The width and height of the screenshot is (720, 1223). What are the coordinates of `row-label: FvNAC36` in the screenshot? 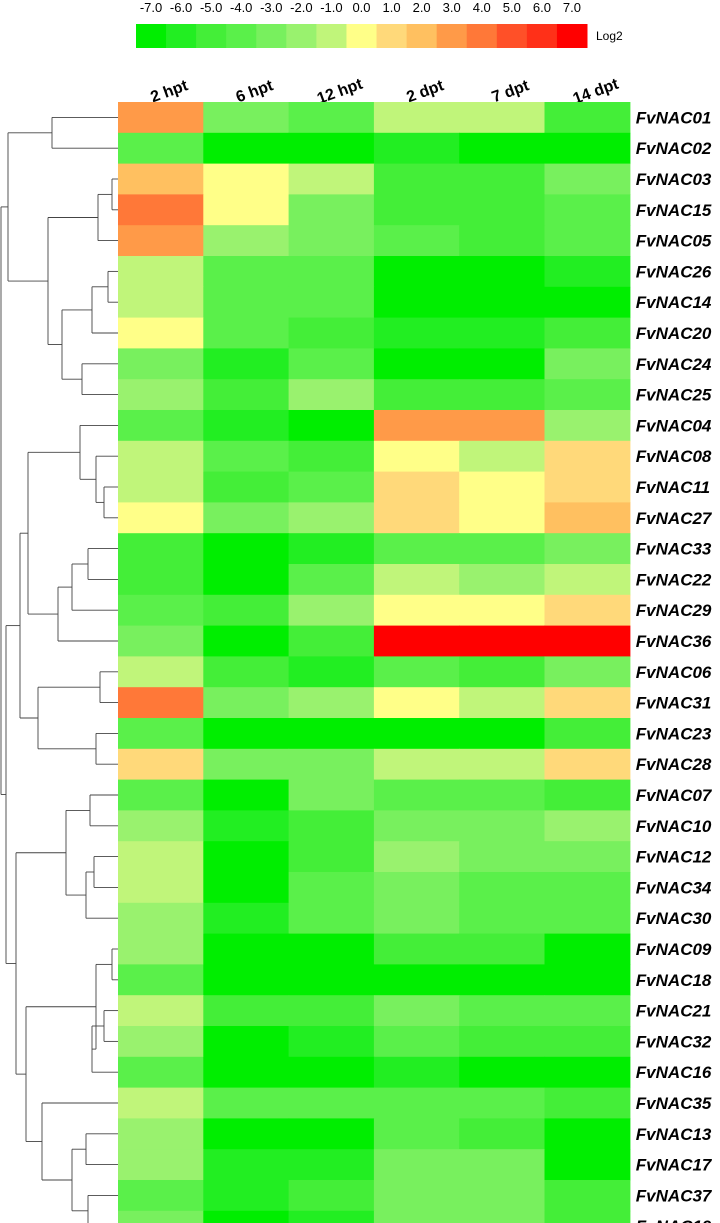 It's located at (674, 641).